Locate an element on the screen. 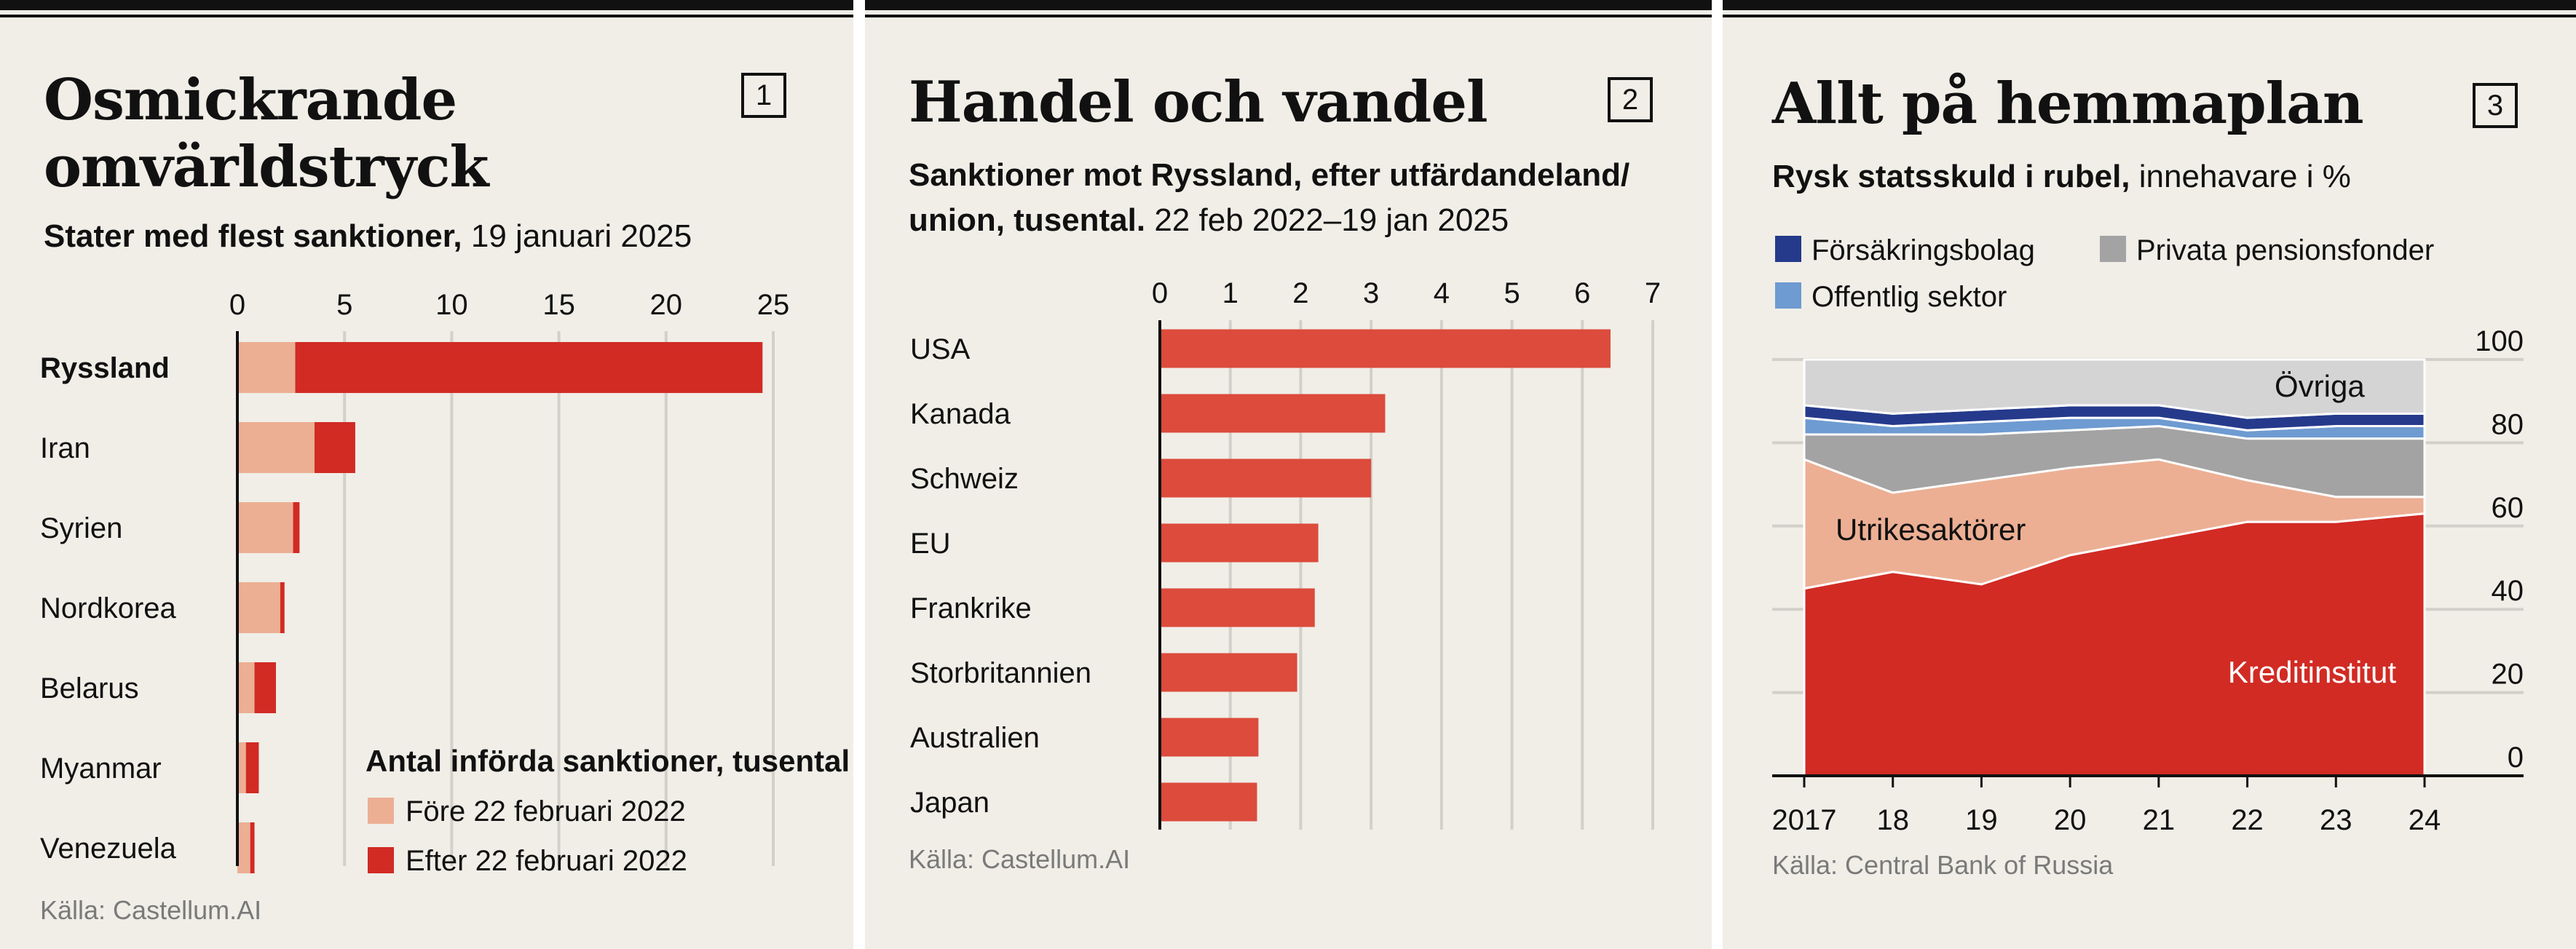 The height and width of the screenshot is (949, 2576). x-tick-label: 2017 is located at coordinates (1805, 820).